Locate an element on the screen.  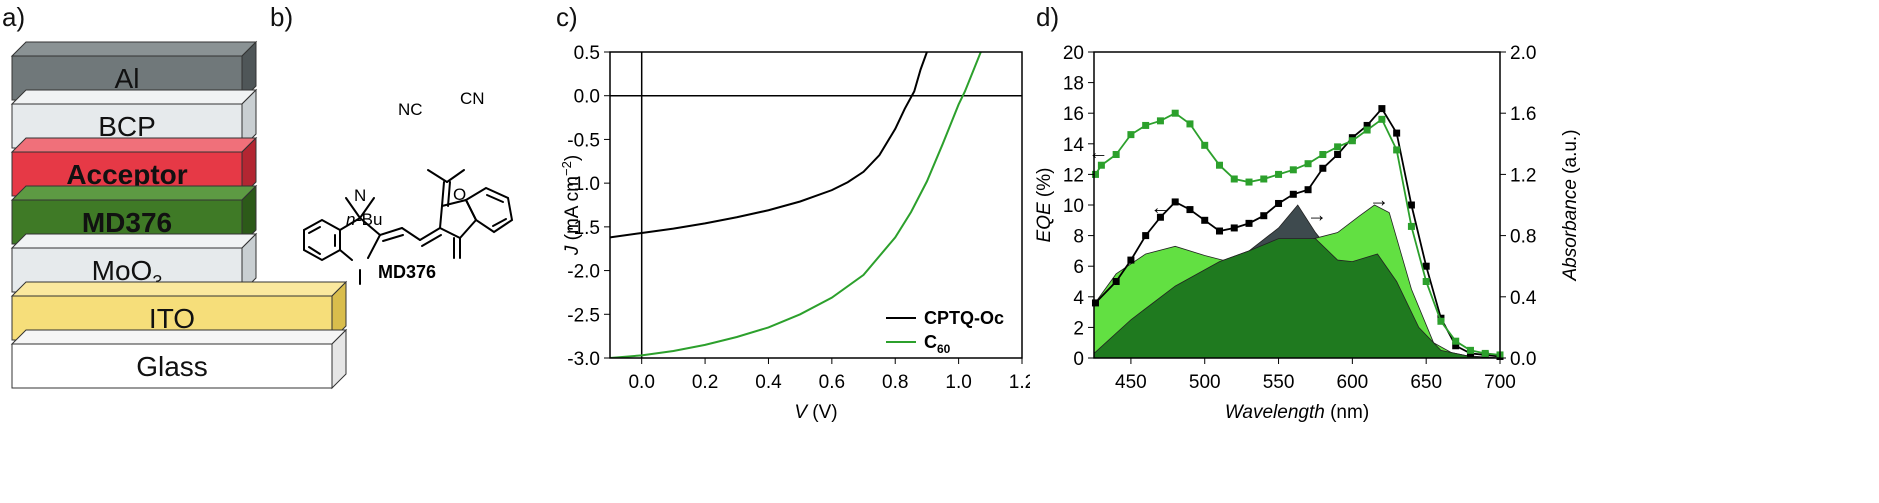
y-tick-label: -0.5 is located at coordinates (583, 140).